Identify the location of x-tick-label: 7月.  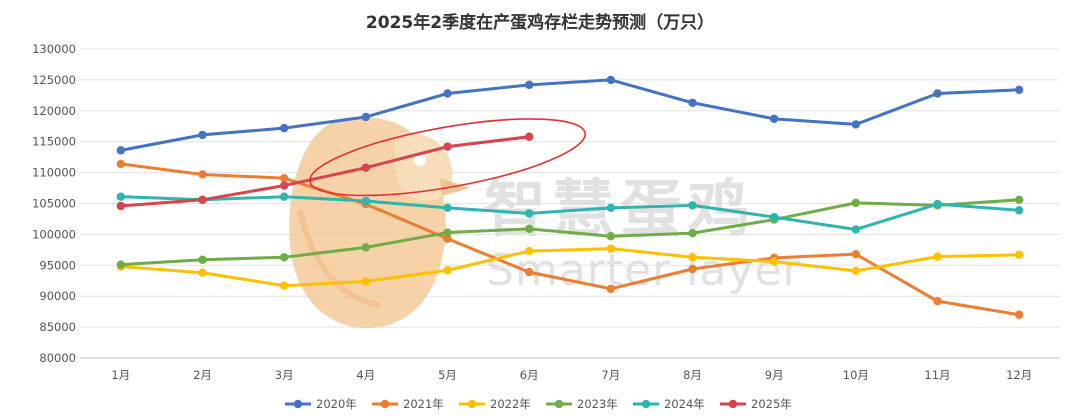
(610, 375).